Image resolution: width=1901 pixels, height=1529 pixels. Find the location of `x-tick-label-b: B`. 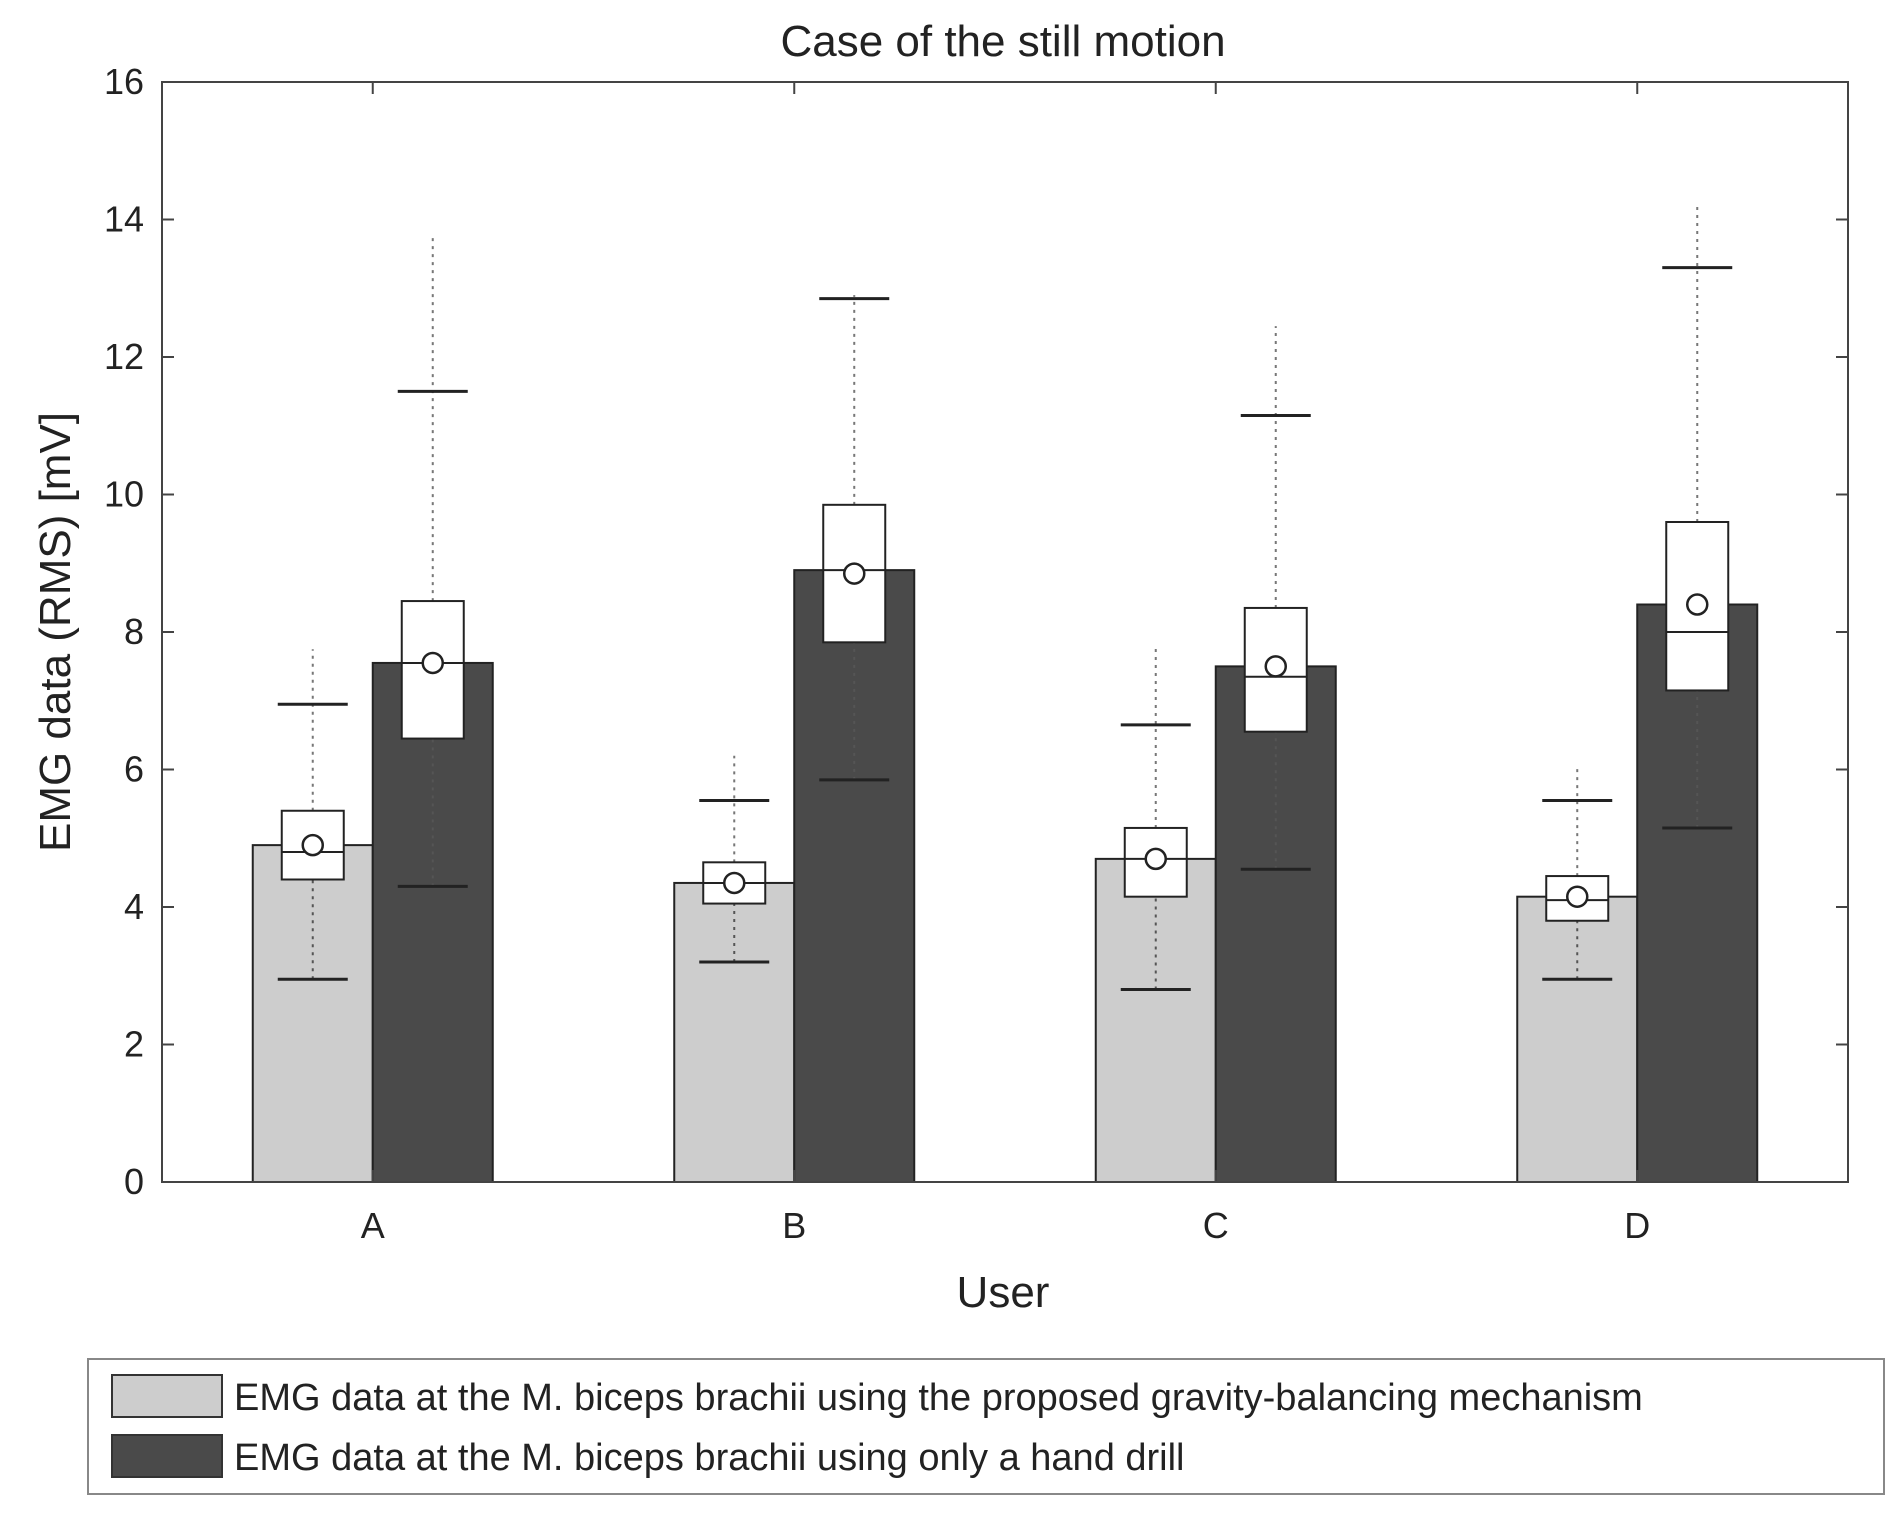

x-tick-label-b: B is located at coordinates (794, 1225).